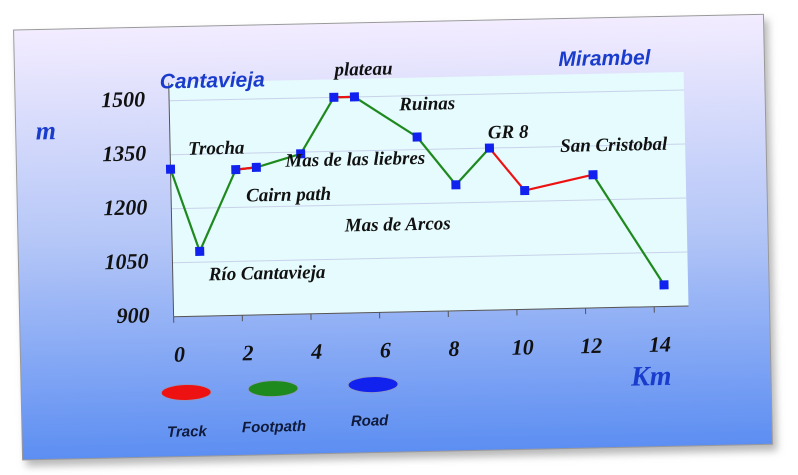 This screenshot has width=798, height=475. I want to click on legend-label: Road, so click(370, 421).